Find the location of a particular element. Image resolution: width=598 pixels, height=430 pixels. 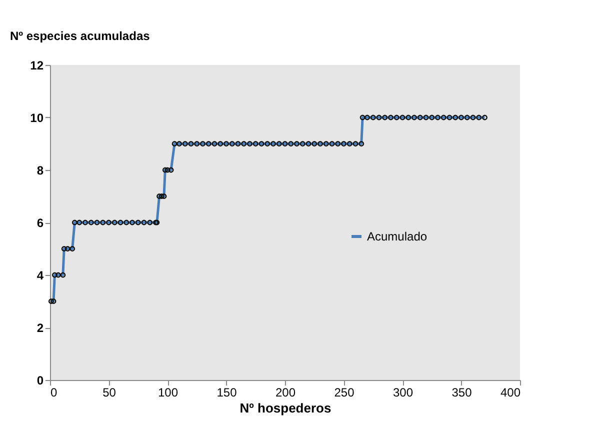

y-tick-label: 10 is located at coordinates (37, 118).